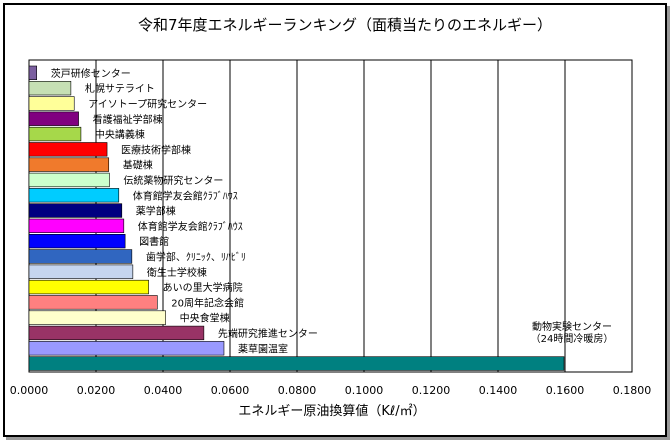  What do you see at coordinates (572, 338) in the screenshot?
I see `annotation-line-2: （24時間冷暖房）` at bounding box center [572, 338].